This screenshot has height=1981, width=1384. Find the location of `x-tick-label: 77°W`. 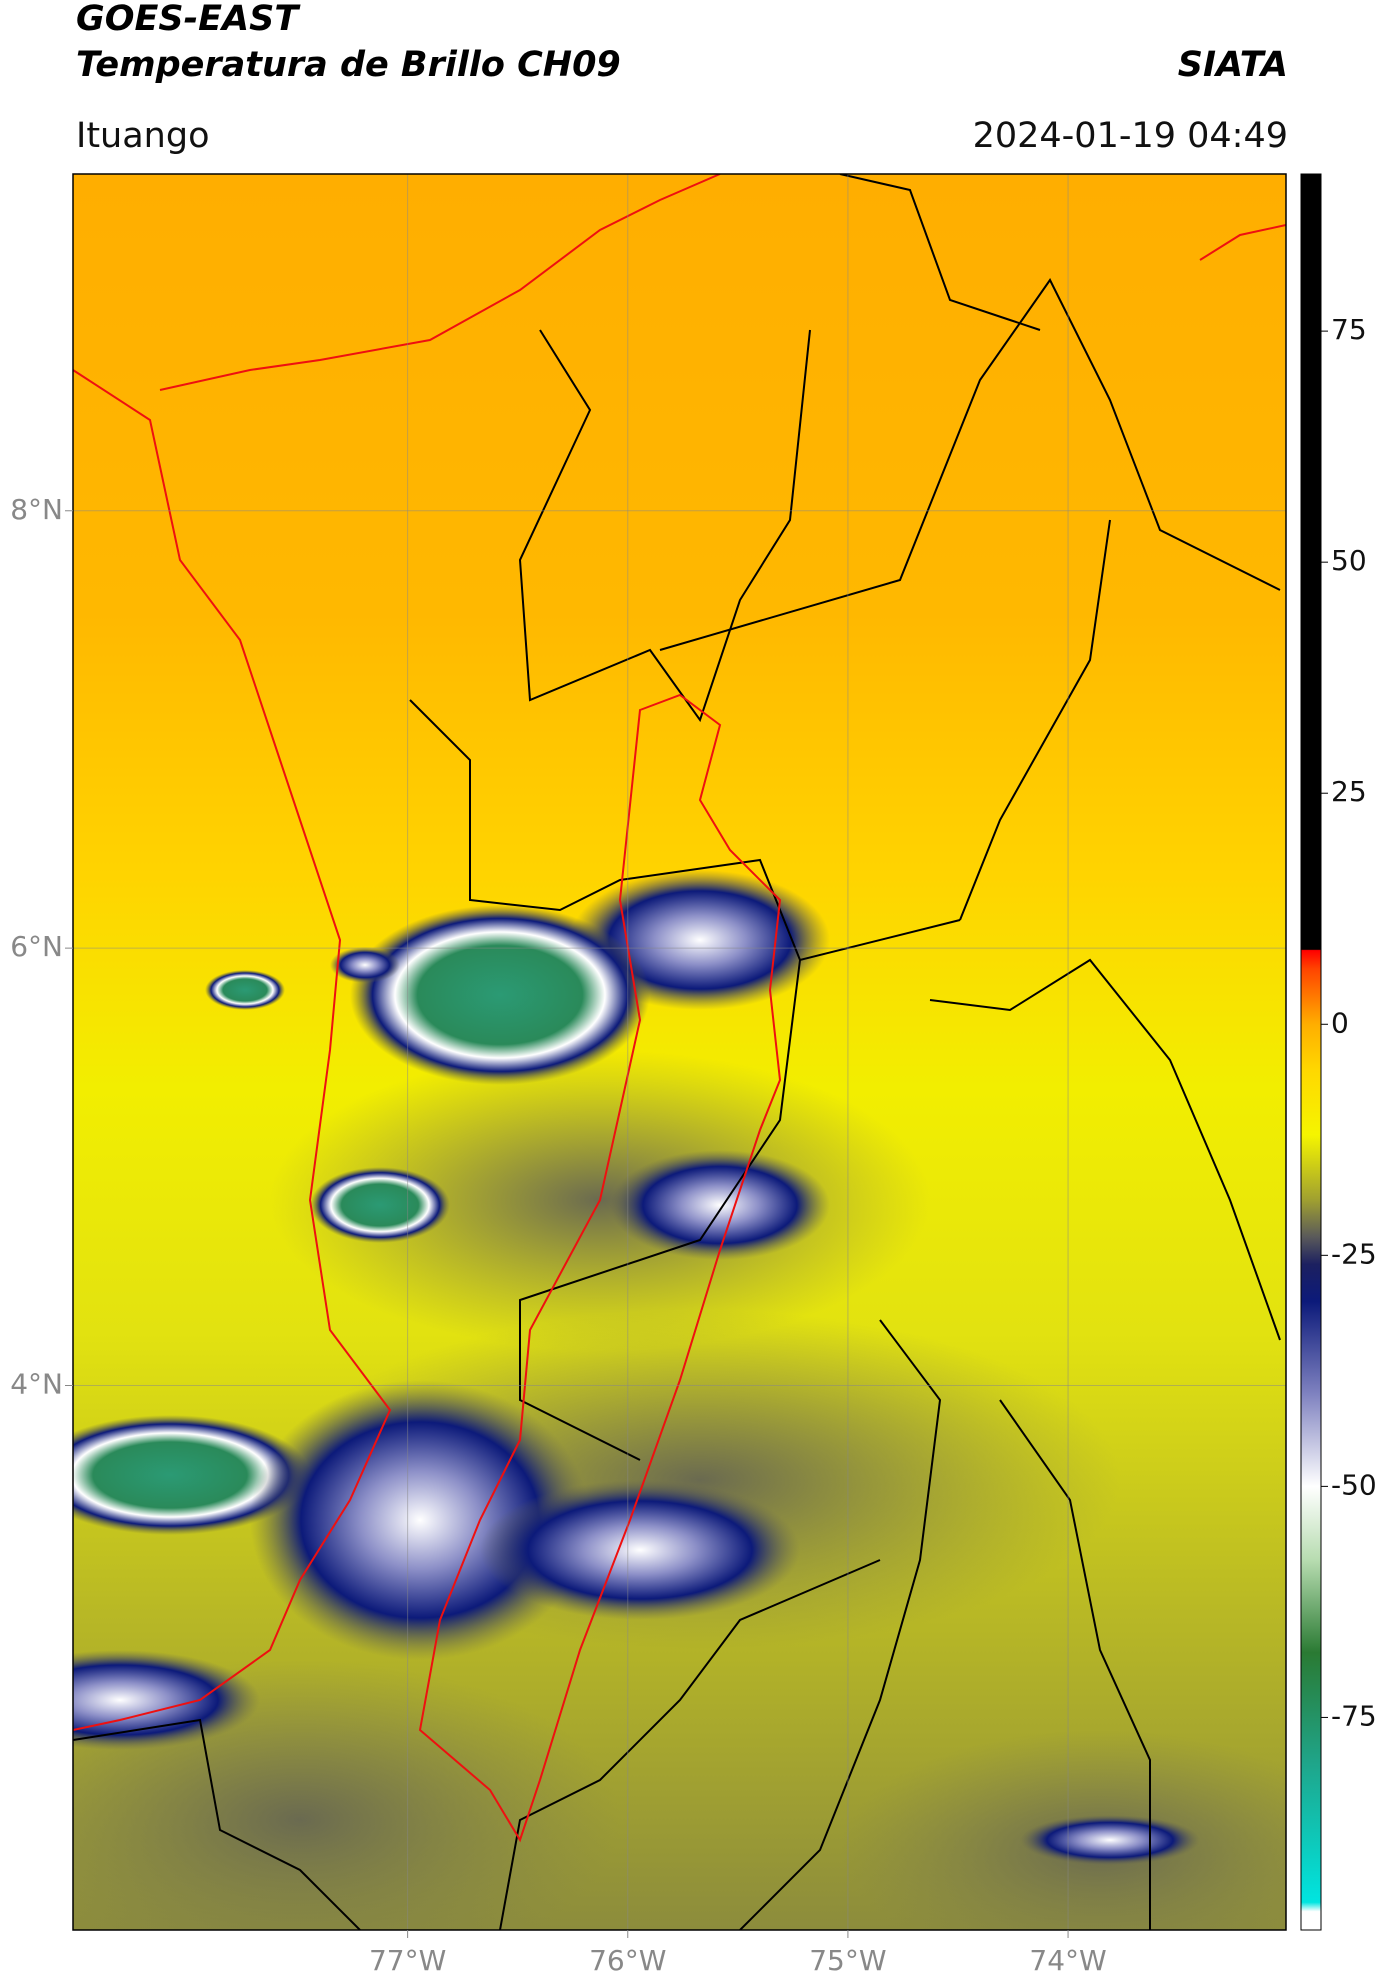

x-tick-label: 77°W is located at coordinates (407, 1960).